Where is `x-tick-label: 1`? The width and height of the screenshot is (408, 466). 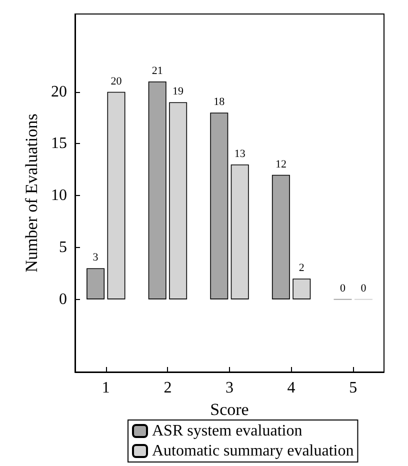
x-tick-label: 1 is located at coordinates (106, 388).